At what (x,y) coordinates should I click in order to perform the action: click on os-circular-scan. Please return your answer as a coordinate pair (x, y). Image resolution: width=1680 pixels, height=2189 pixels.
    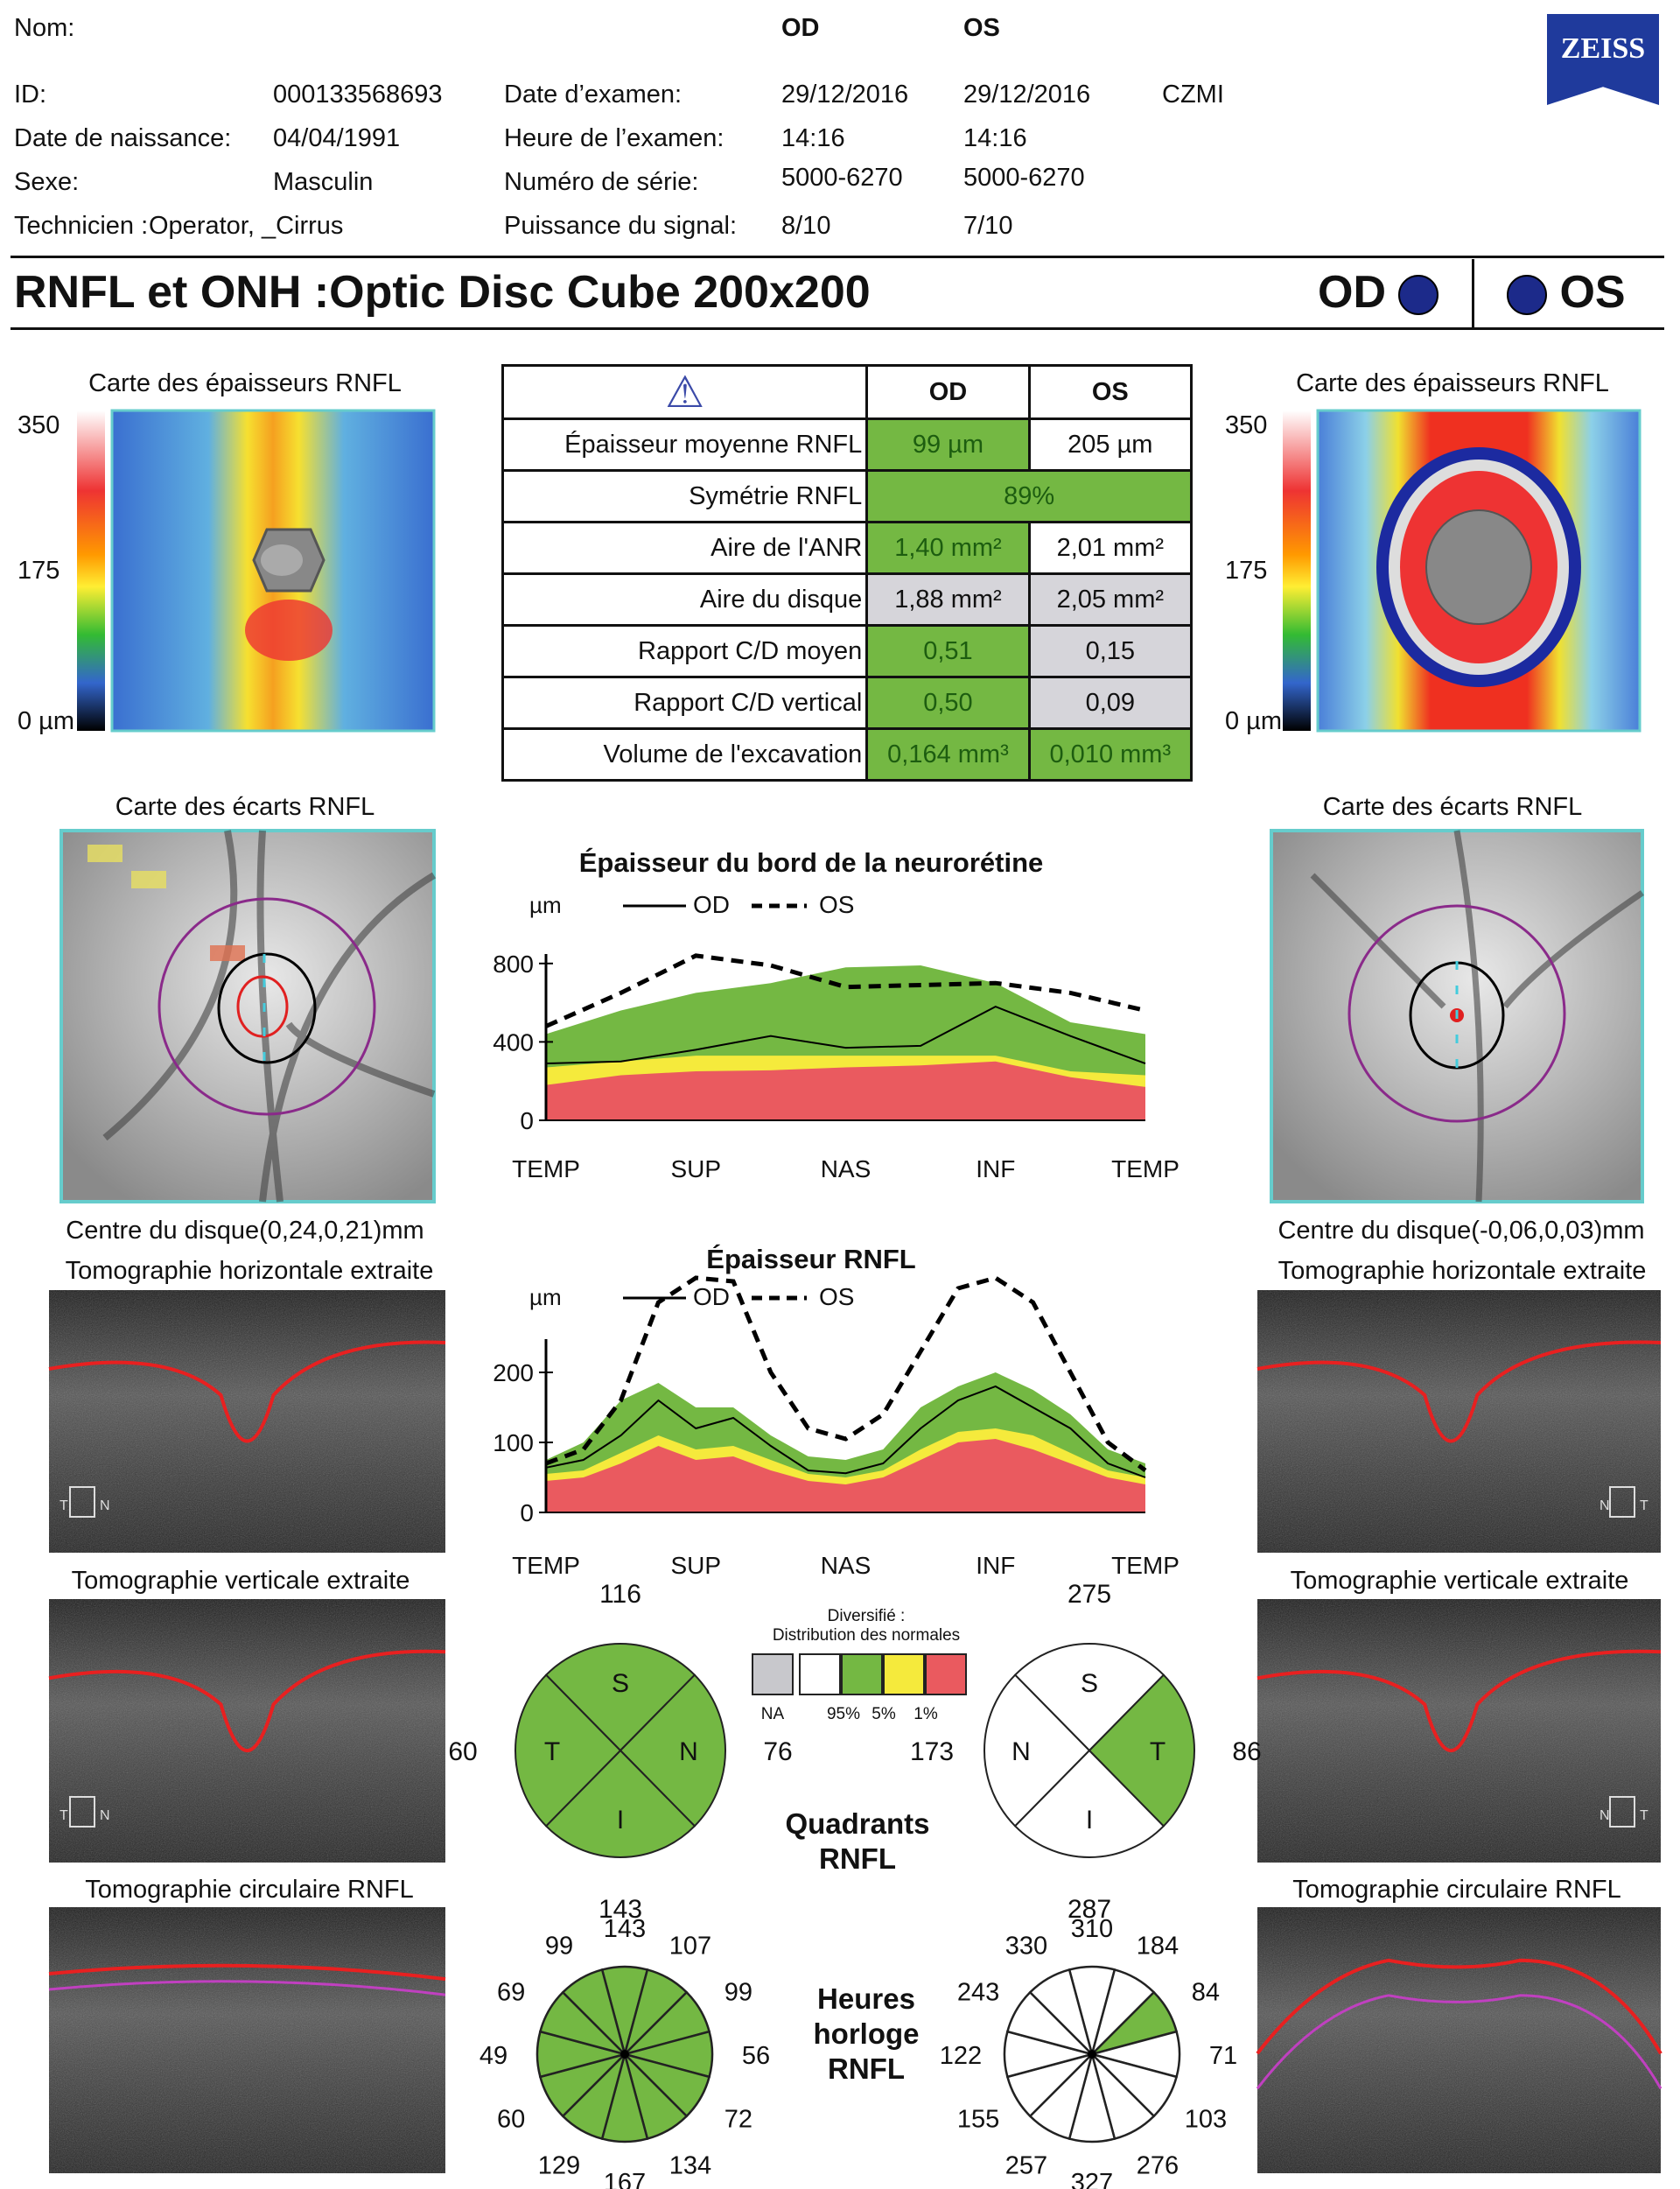
    Looking at the image, I should click on (1459, 2040).